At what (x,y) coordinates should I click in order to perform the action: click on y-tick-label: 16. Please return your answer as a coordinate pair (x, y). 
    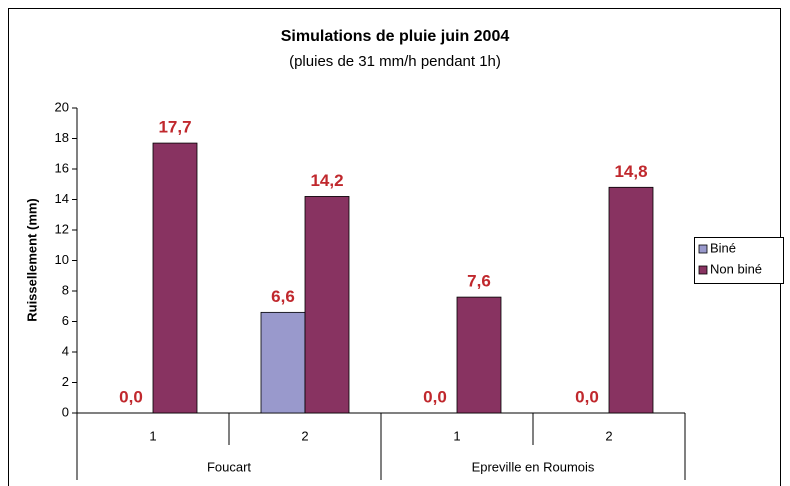
    Looking at the image, I should click on (62, 167).